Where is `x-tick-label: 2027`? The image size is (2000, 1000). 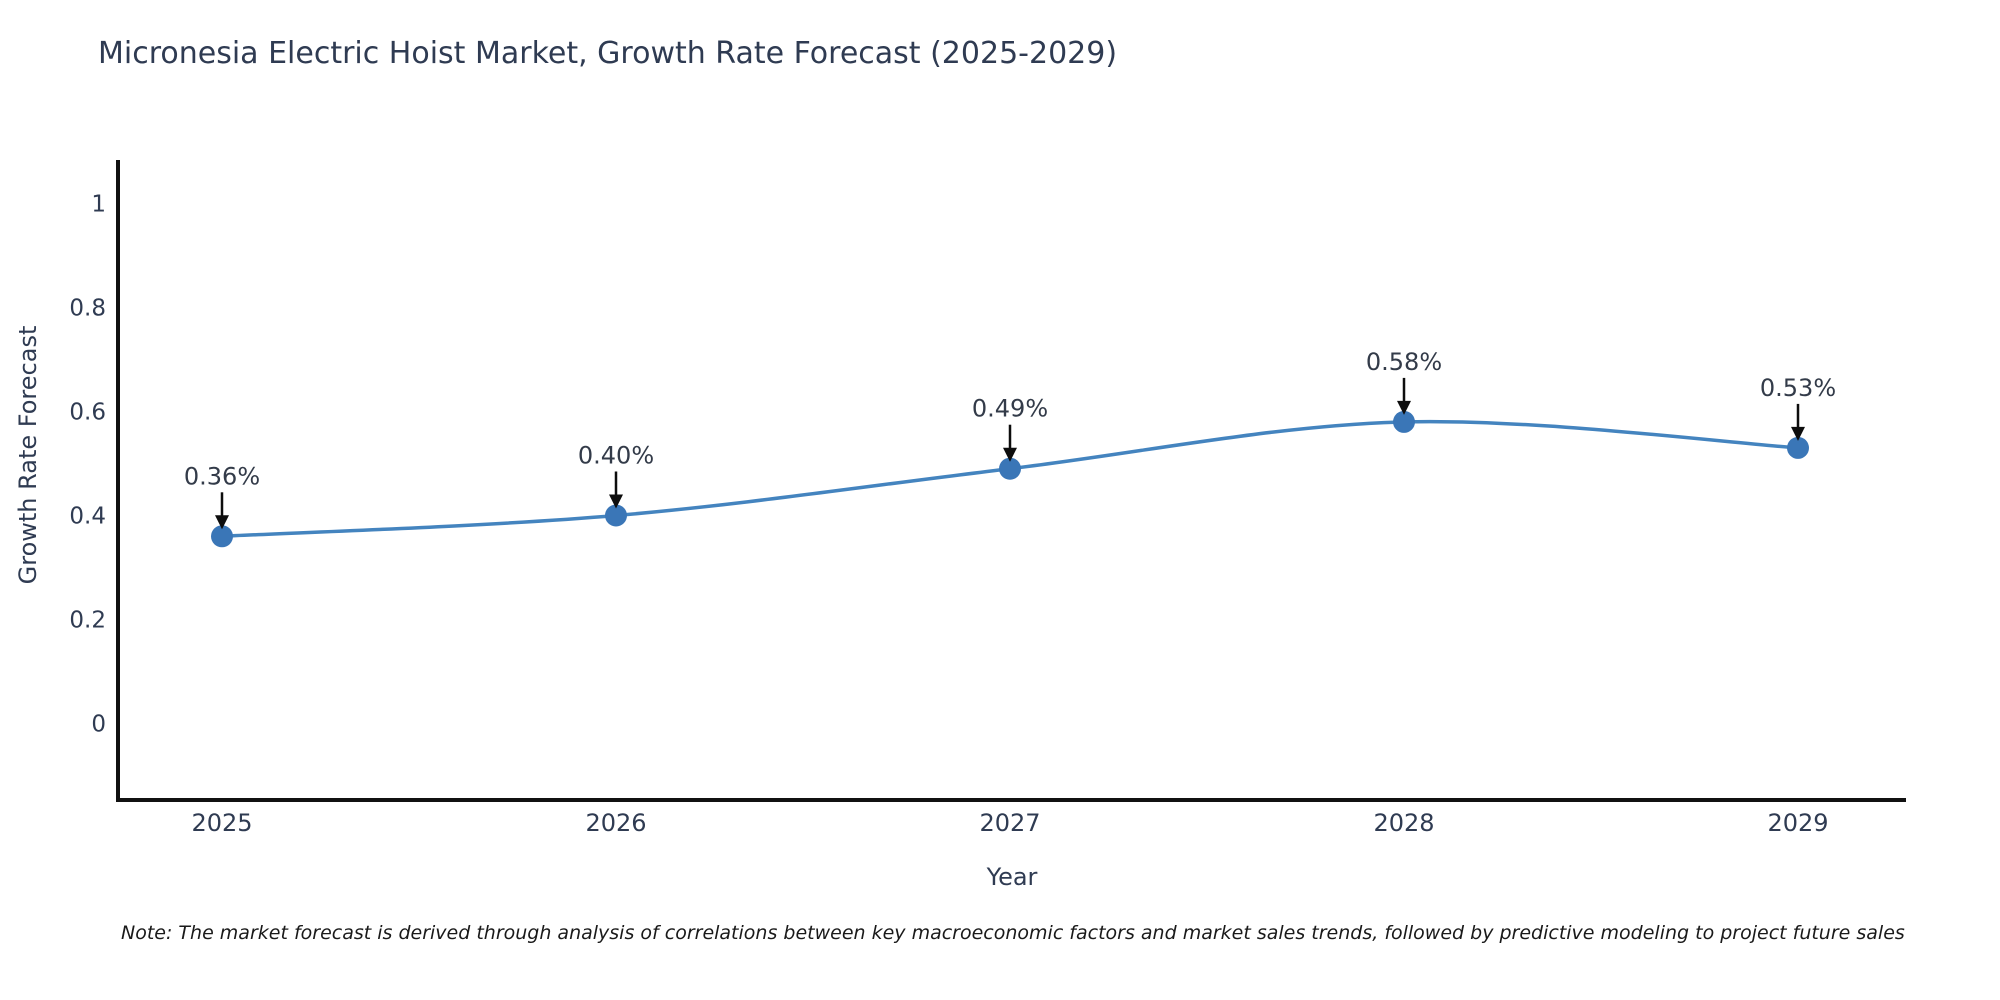
x-tick-label: 2027 is located at coordinates (1009, 823).